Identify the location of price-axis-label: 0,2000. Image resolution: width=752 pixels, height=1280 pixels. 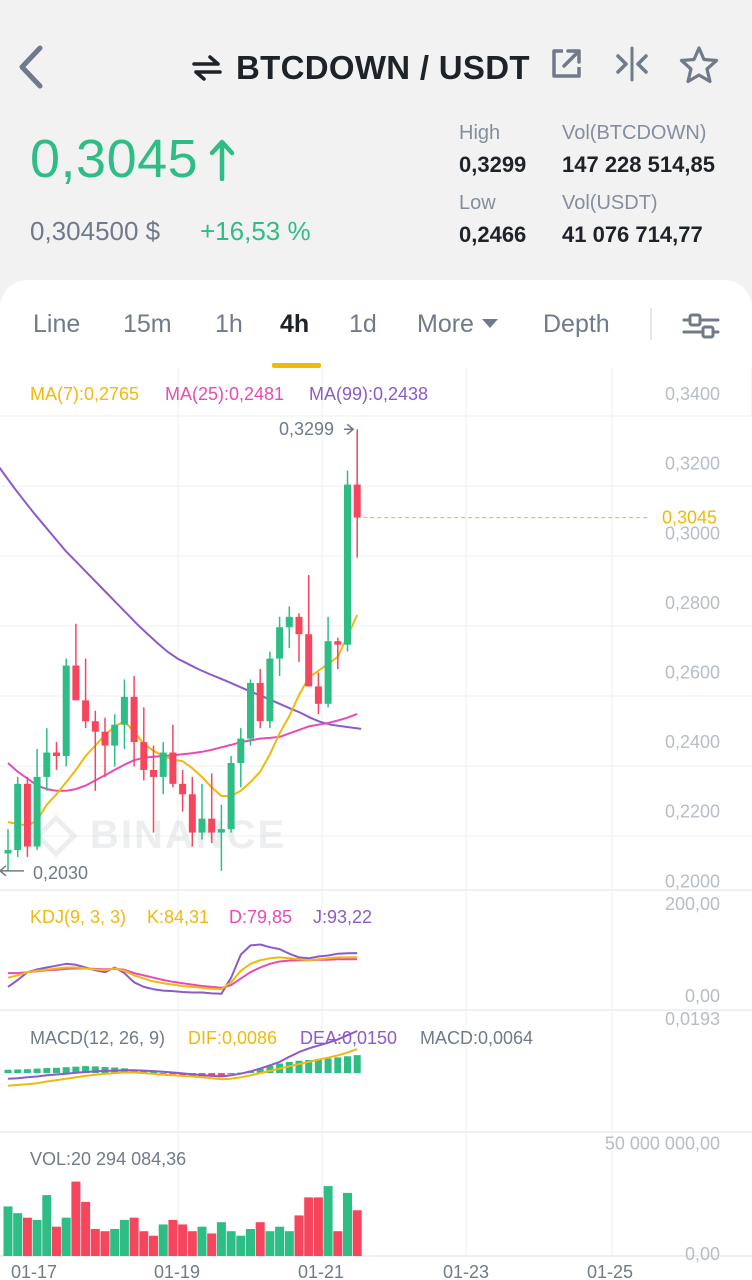
(692, 881).